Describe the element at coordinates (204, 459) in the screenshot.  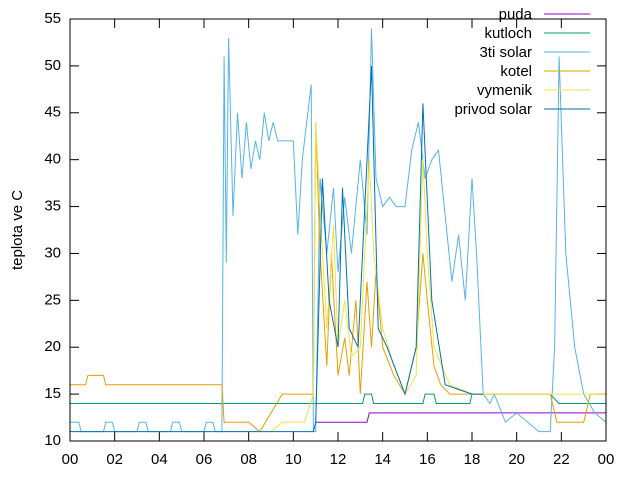
I see `x-tick-label: 06` at that location.